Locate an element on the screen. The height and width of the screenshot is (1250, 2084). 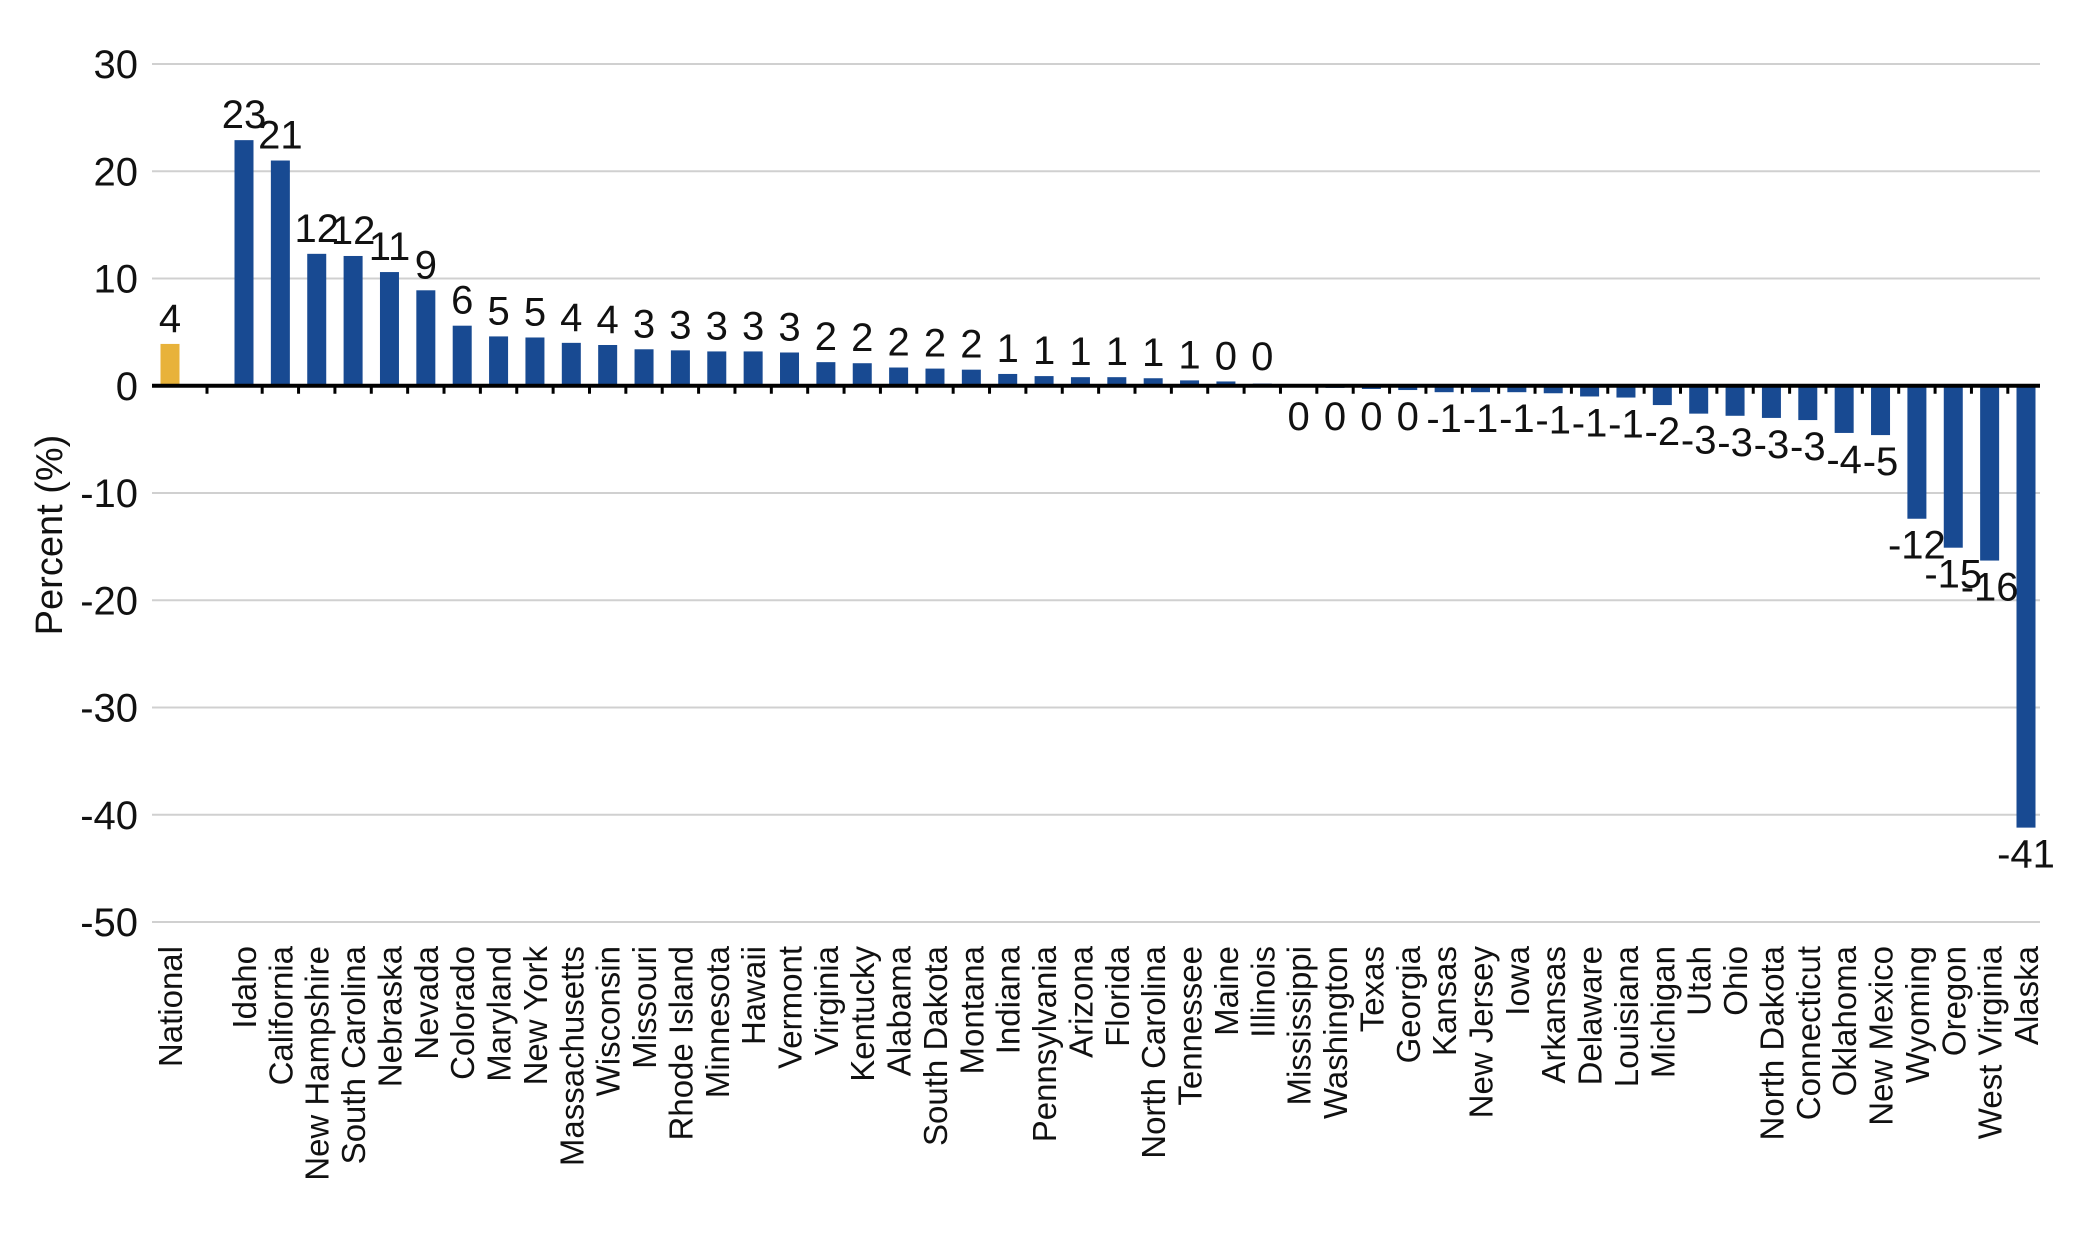
bar-oregon is located at coordinates (1953, 466).